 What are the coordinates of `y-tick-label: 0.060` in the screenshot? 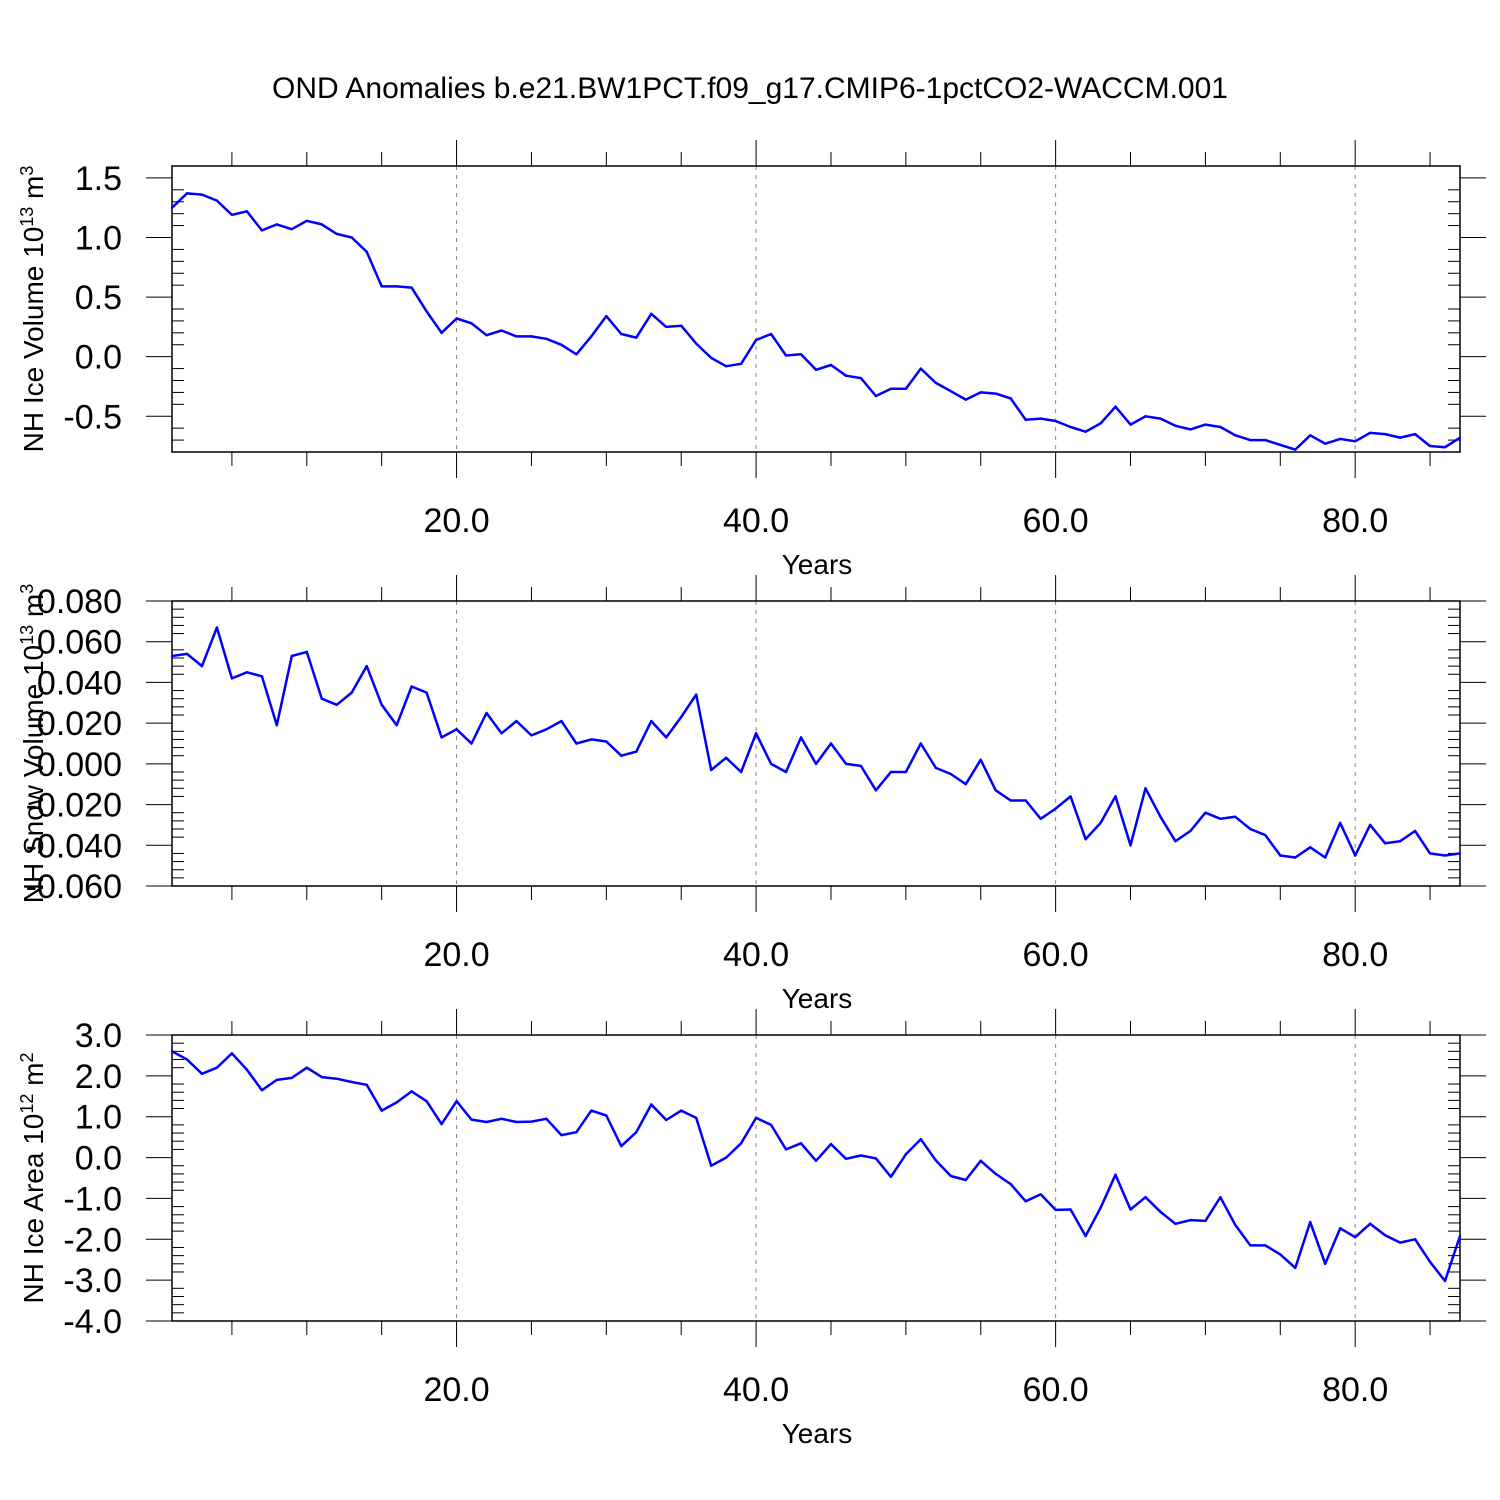 It's located at (79, 643).